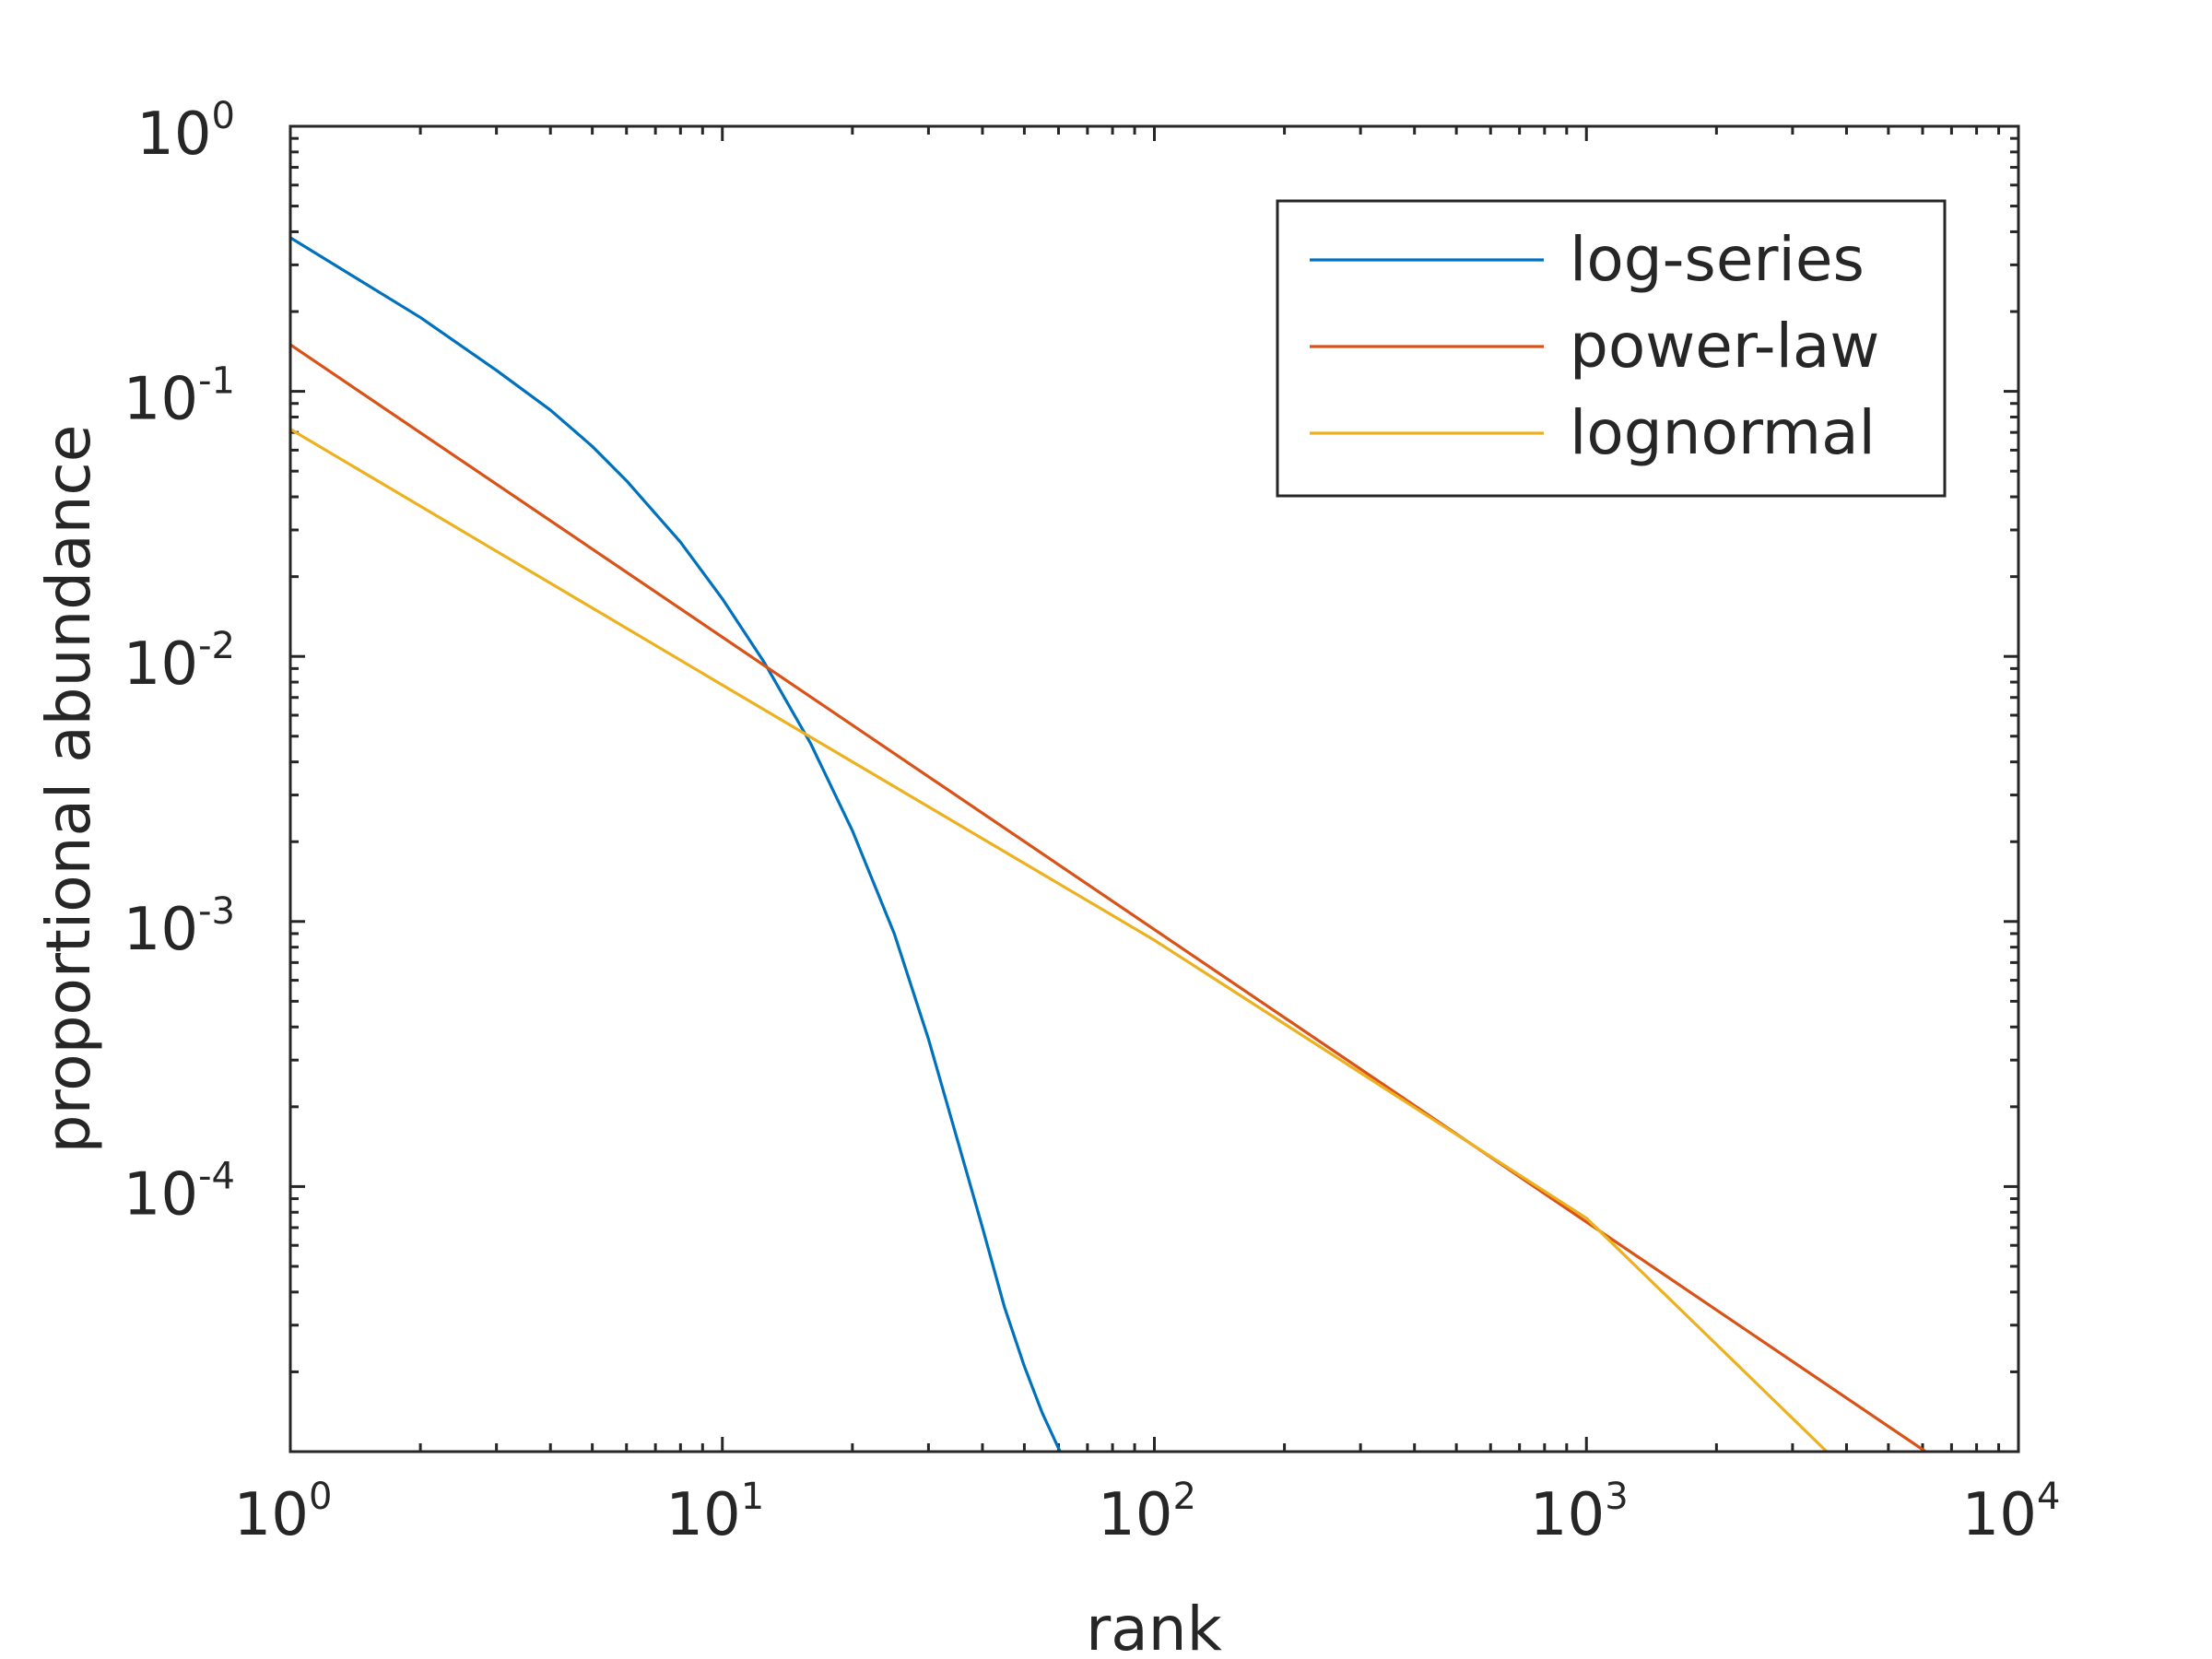 Image resolution: width=2212 pixels, height=1659 pixels. Describe the element at coordinates (1723, 432) in the screenshot. I see `legend-label-lognormal: lognormal` at that location.